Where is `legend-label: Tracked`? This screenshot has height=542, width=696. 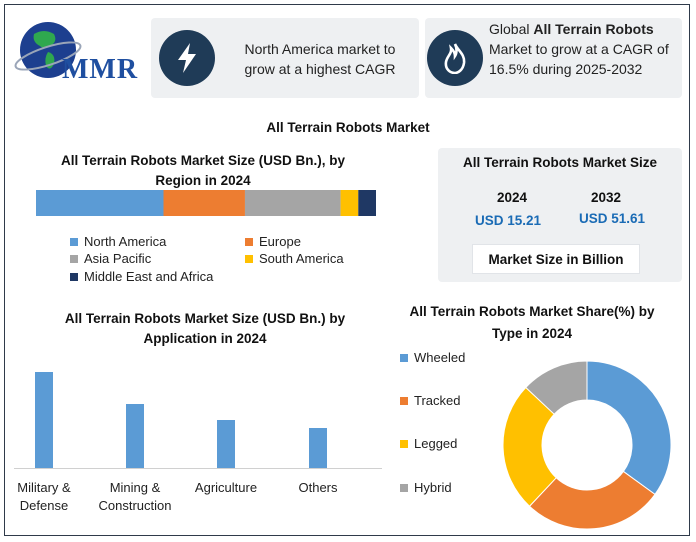
legend-label: Tracked is located at coordinates (437, 400).